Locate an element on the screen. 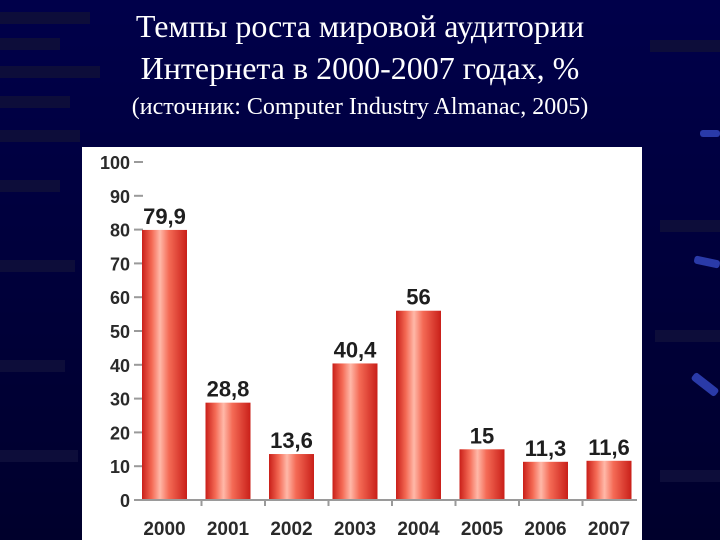  bar-2002 is located at coordinates (291, 477).